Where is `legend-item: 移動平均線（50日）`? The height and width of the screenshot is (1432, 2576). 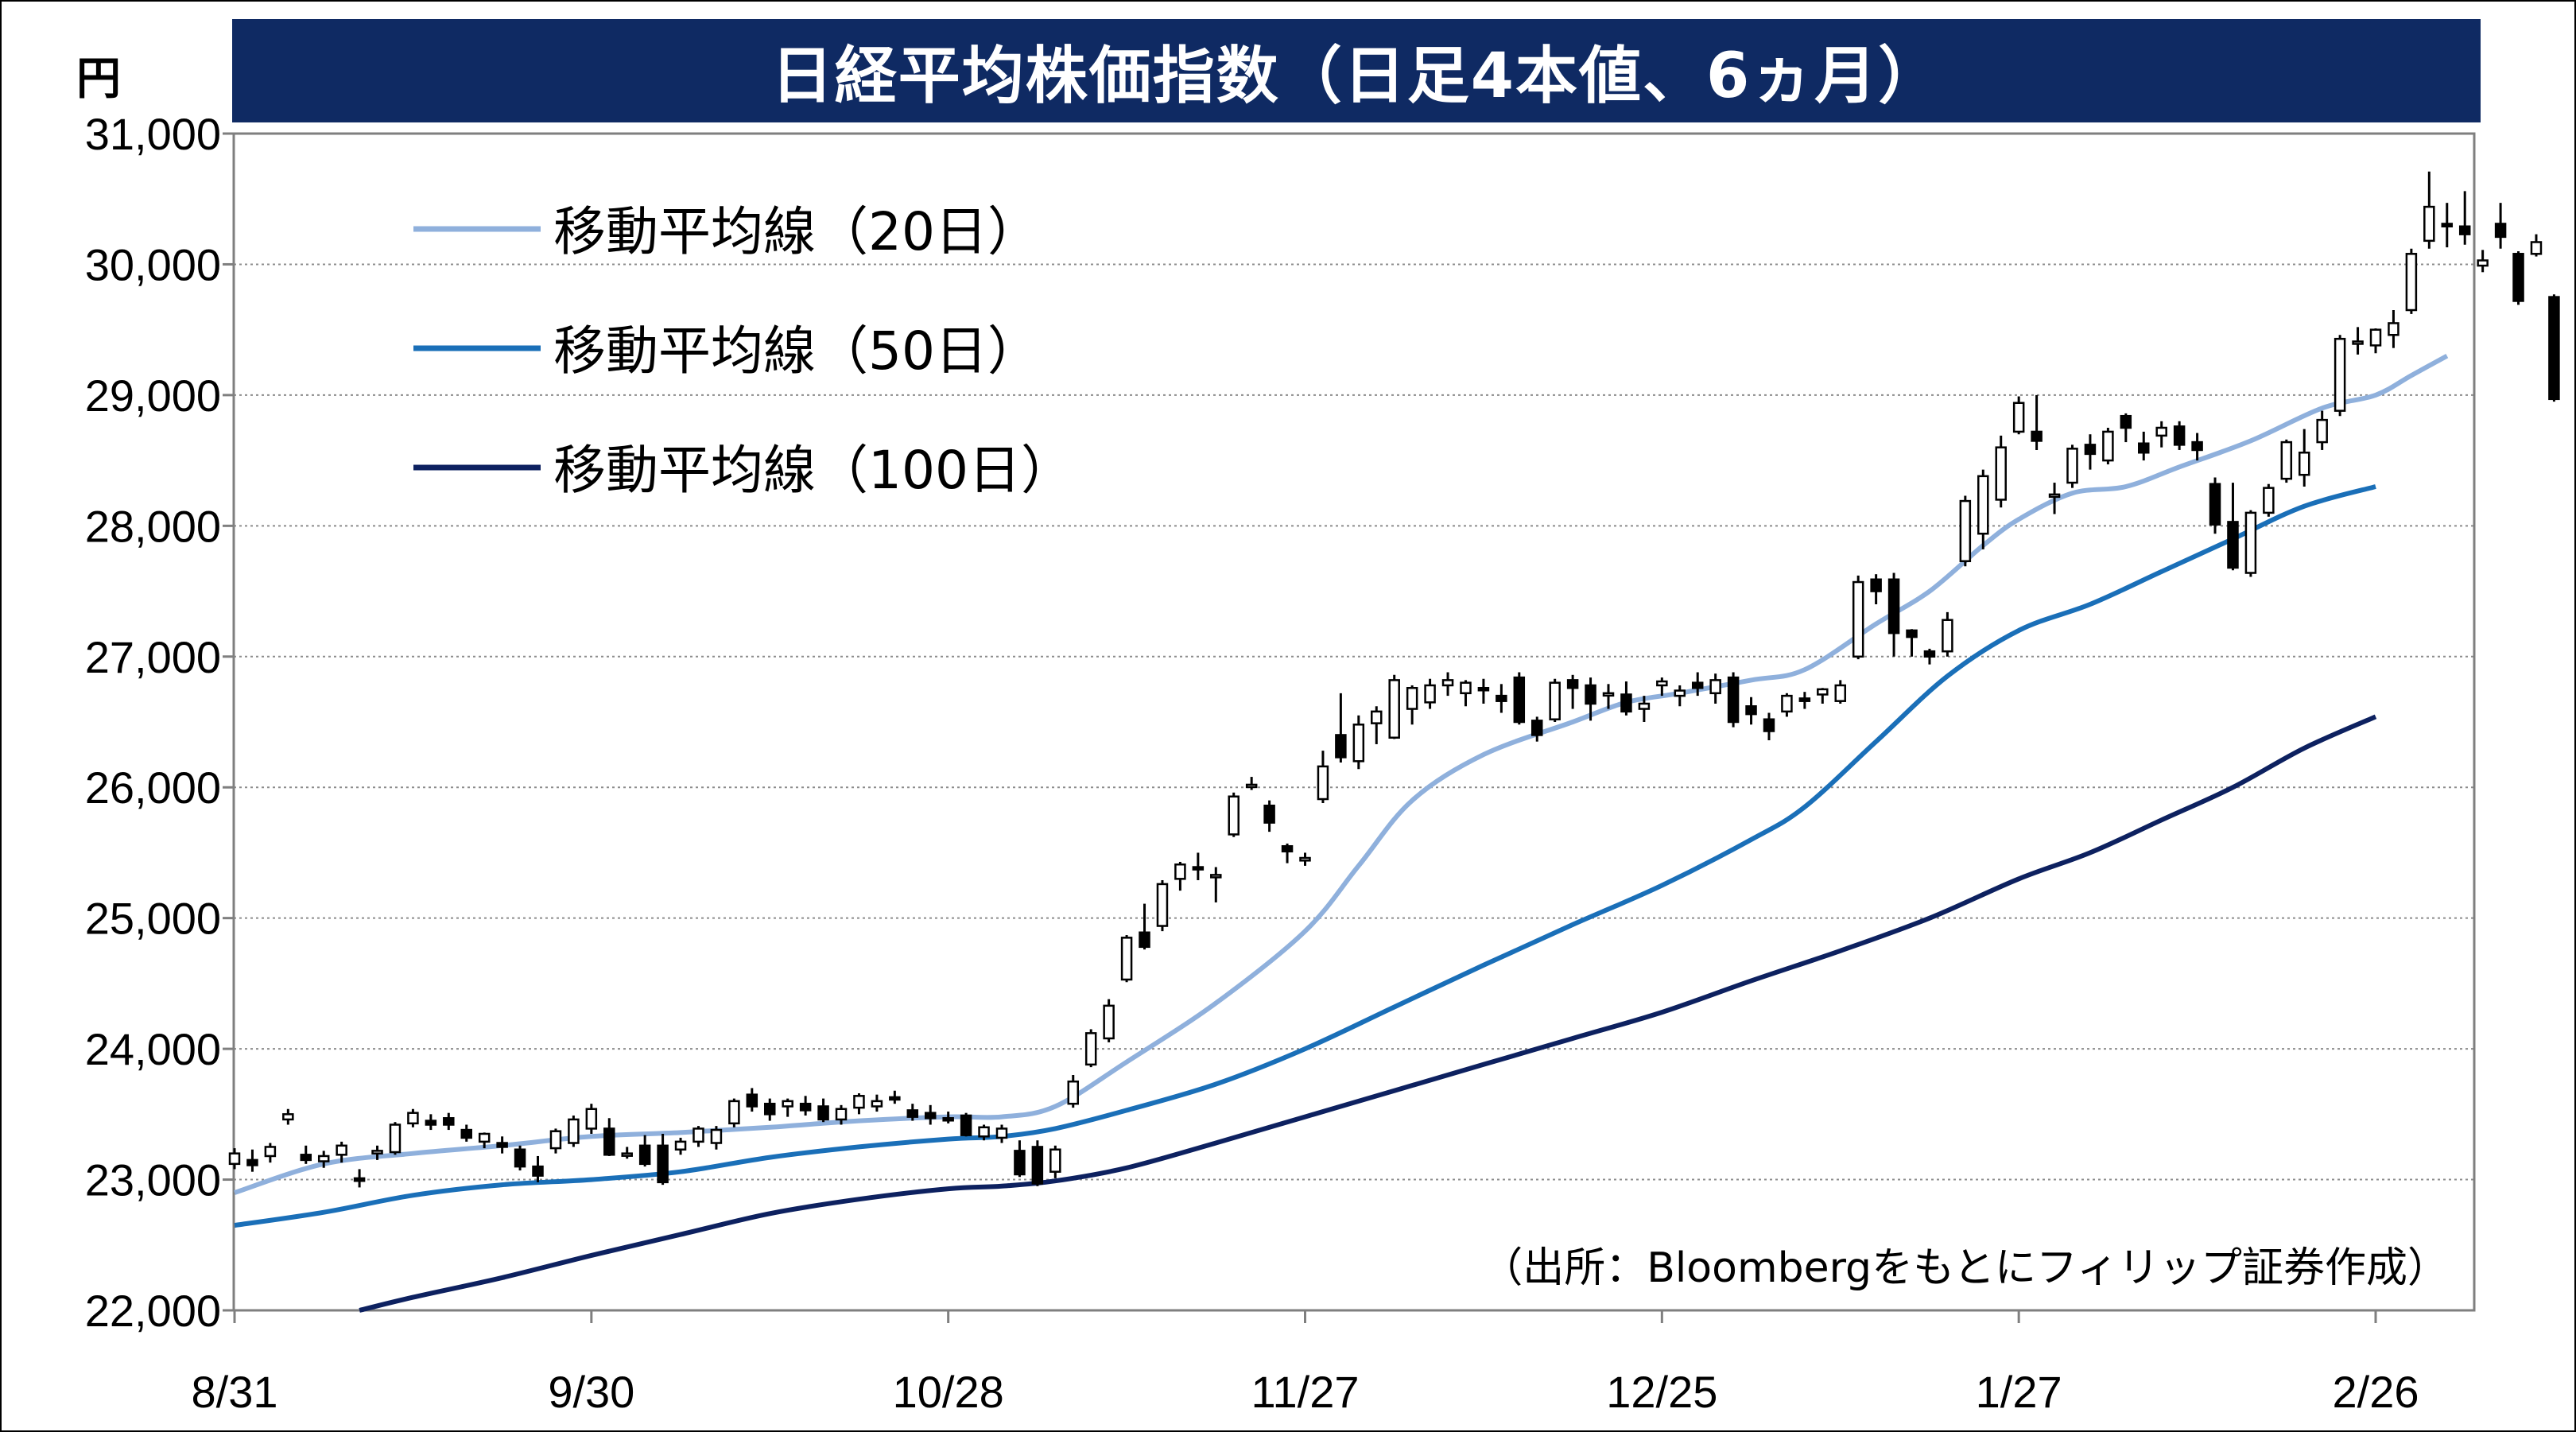 legend-item: 移動平均線（50日） is located at coordinates (727, 351).